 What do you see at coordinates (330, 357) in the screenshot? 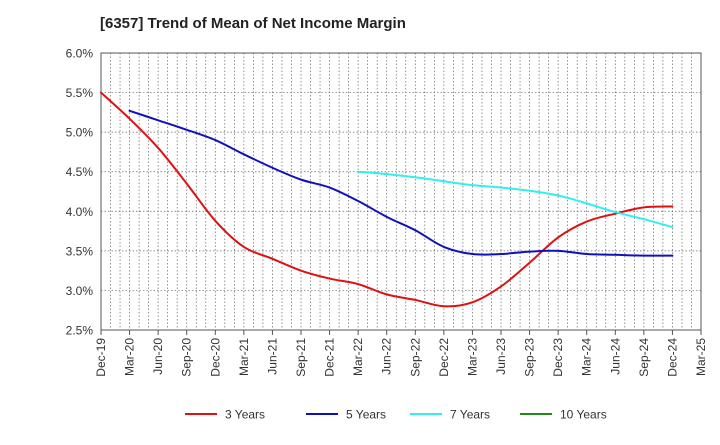
I see `x-tick-label: Dec-21` at bounding box center [330, 357].